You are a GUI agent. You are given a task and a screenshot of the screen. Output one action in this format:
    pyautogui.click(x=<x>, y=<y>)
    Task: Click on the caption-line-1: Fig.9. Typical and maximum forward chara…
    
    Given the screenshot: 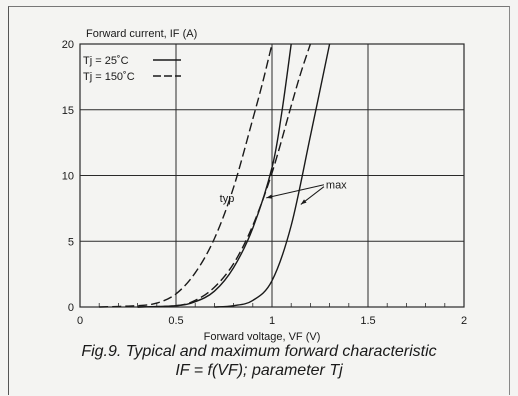 What is the action you would take?
    pyautogui.click(x=259, y=351)
    